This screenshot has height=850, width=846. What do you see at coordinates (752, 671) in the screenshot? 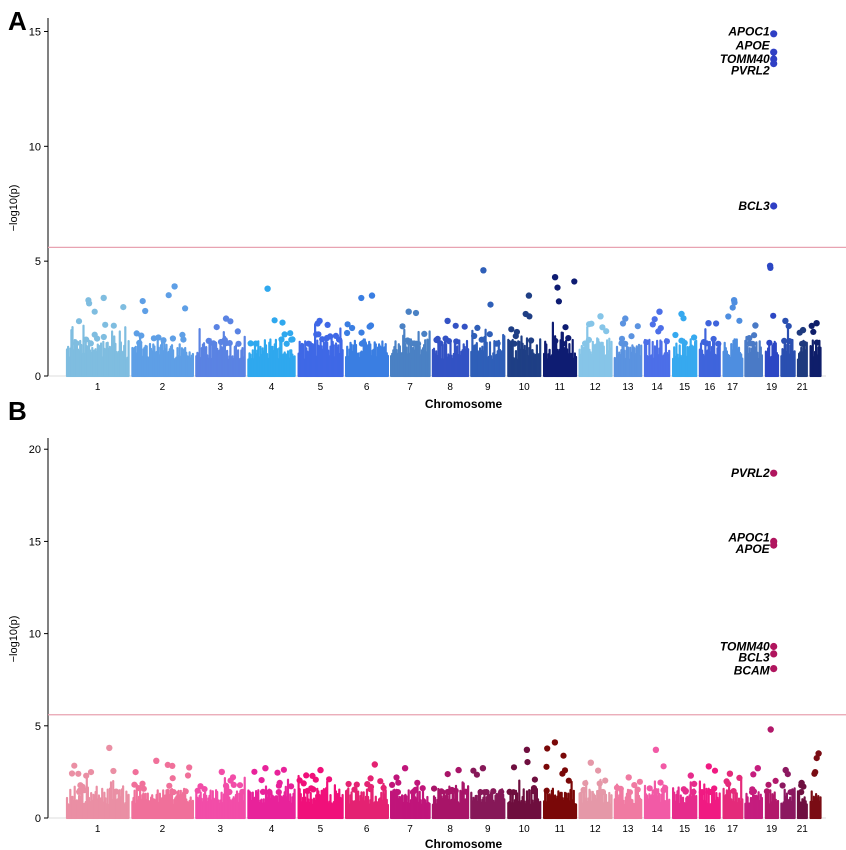
I see `gene-label: BCAM` at bounding box center [752, 671].